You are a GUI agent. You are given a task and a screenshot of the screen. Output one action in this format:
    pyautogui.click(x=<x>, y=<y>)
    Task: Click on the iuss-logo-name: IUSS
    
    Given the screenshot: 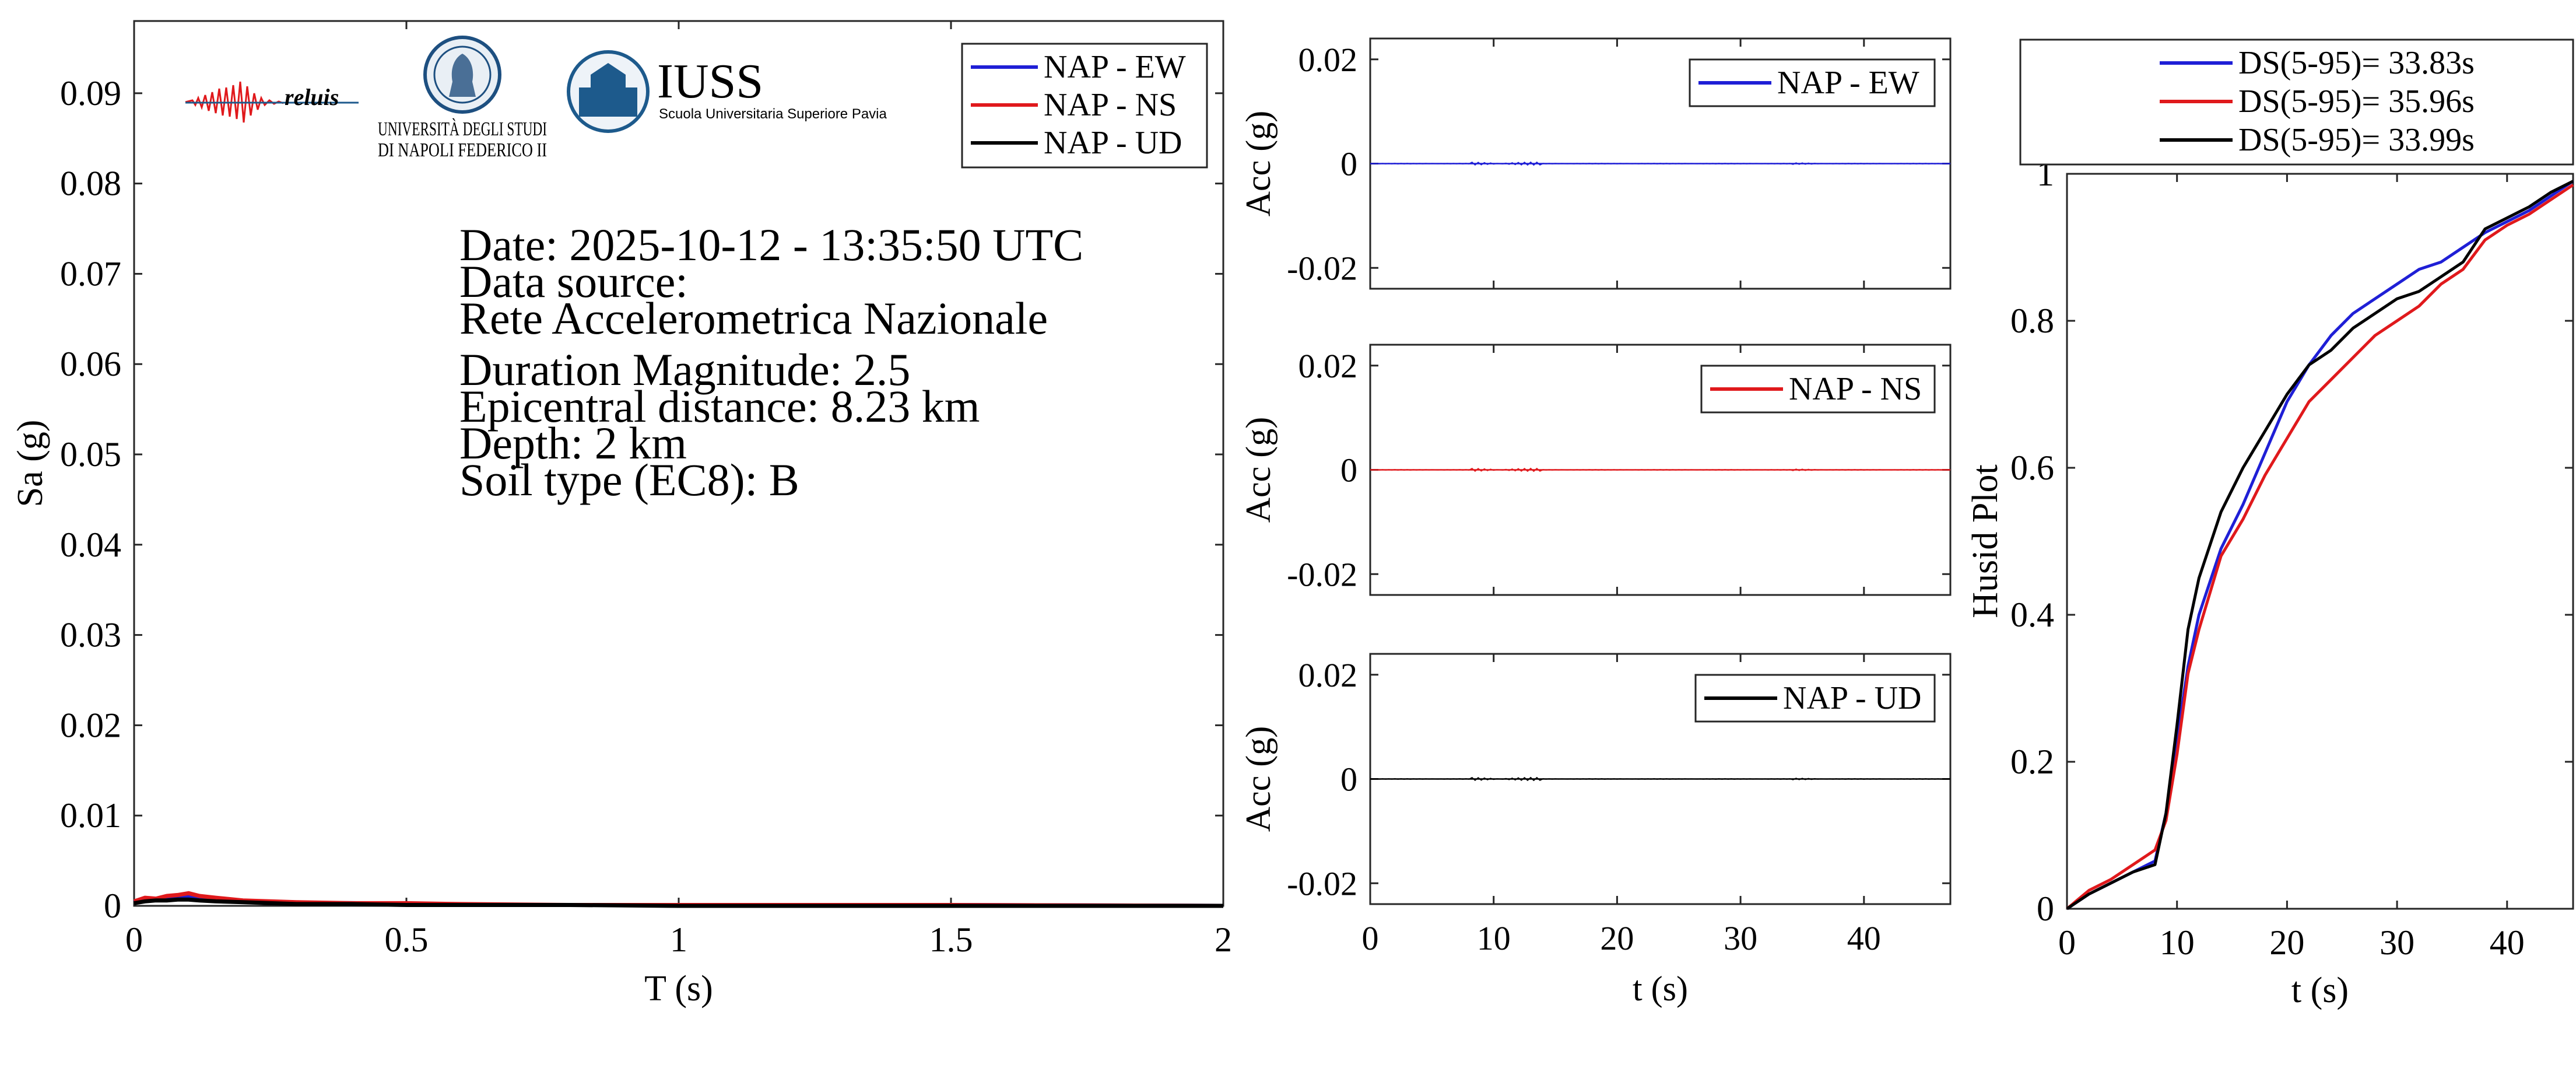 What is the action you would take?
    pyautogui.click(x=710, y=81)
    